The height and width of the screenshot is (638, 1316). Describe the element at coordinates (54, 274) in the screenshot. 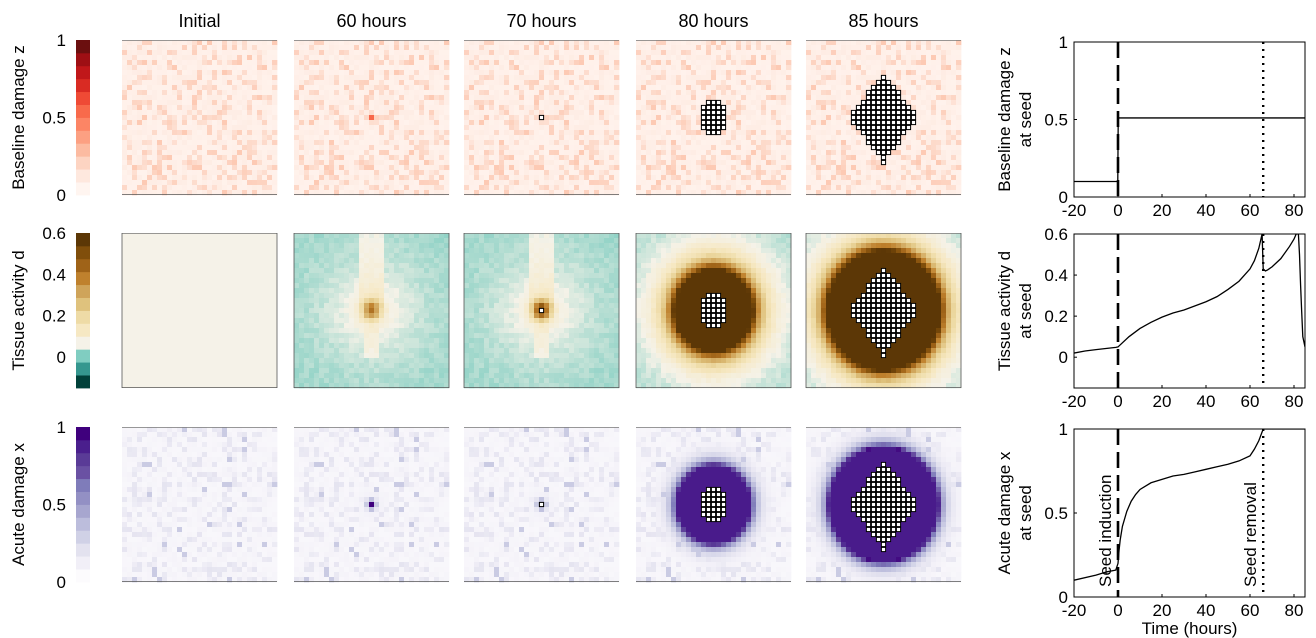

I see `colorbar-tick-label: 0.4` at that location.